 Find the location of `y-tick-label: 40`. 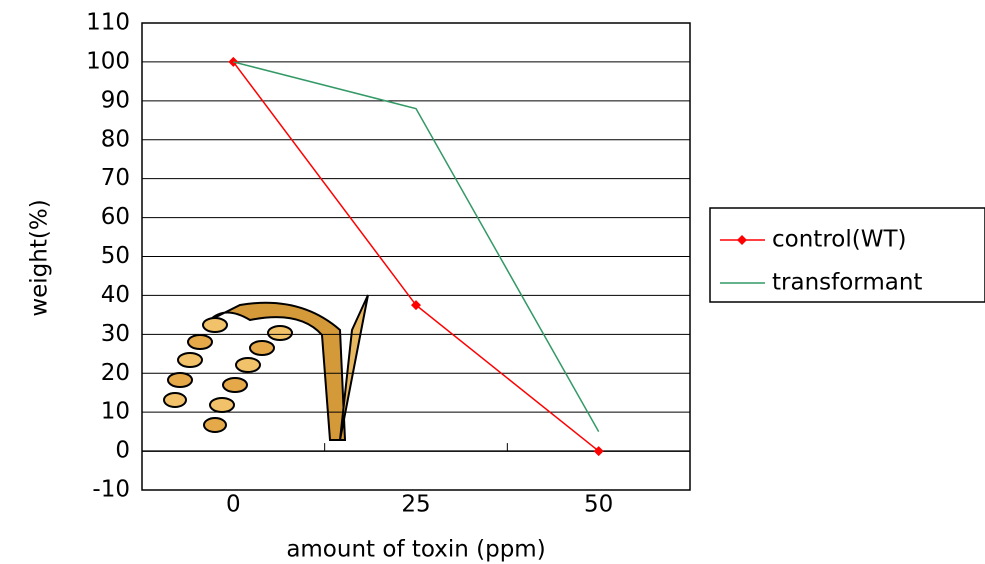

y-tick-label: 40 is located at coordinates (115, 295).